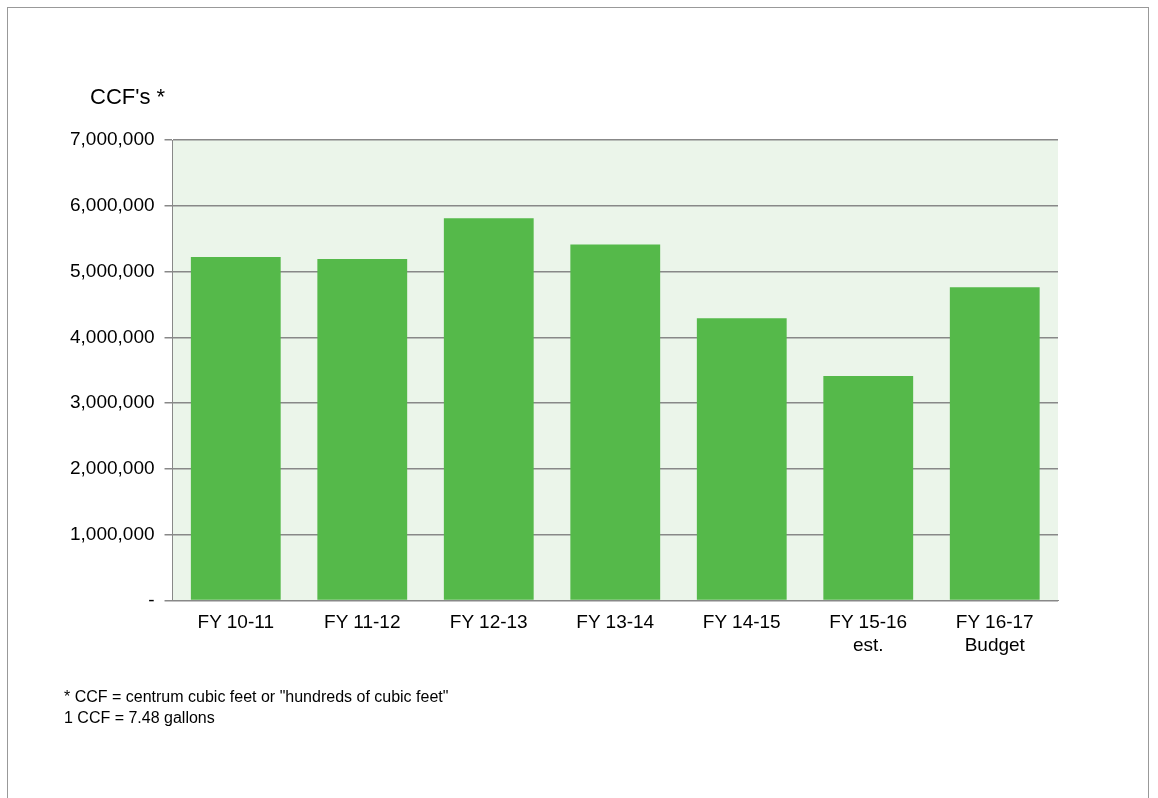  What do you see at coordinates (112, 270) in the screenshot?
I see `y-tick-label: 5,000,000` at bounding box center [112, 270].